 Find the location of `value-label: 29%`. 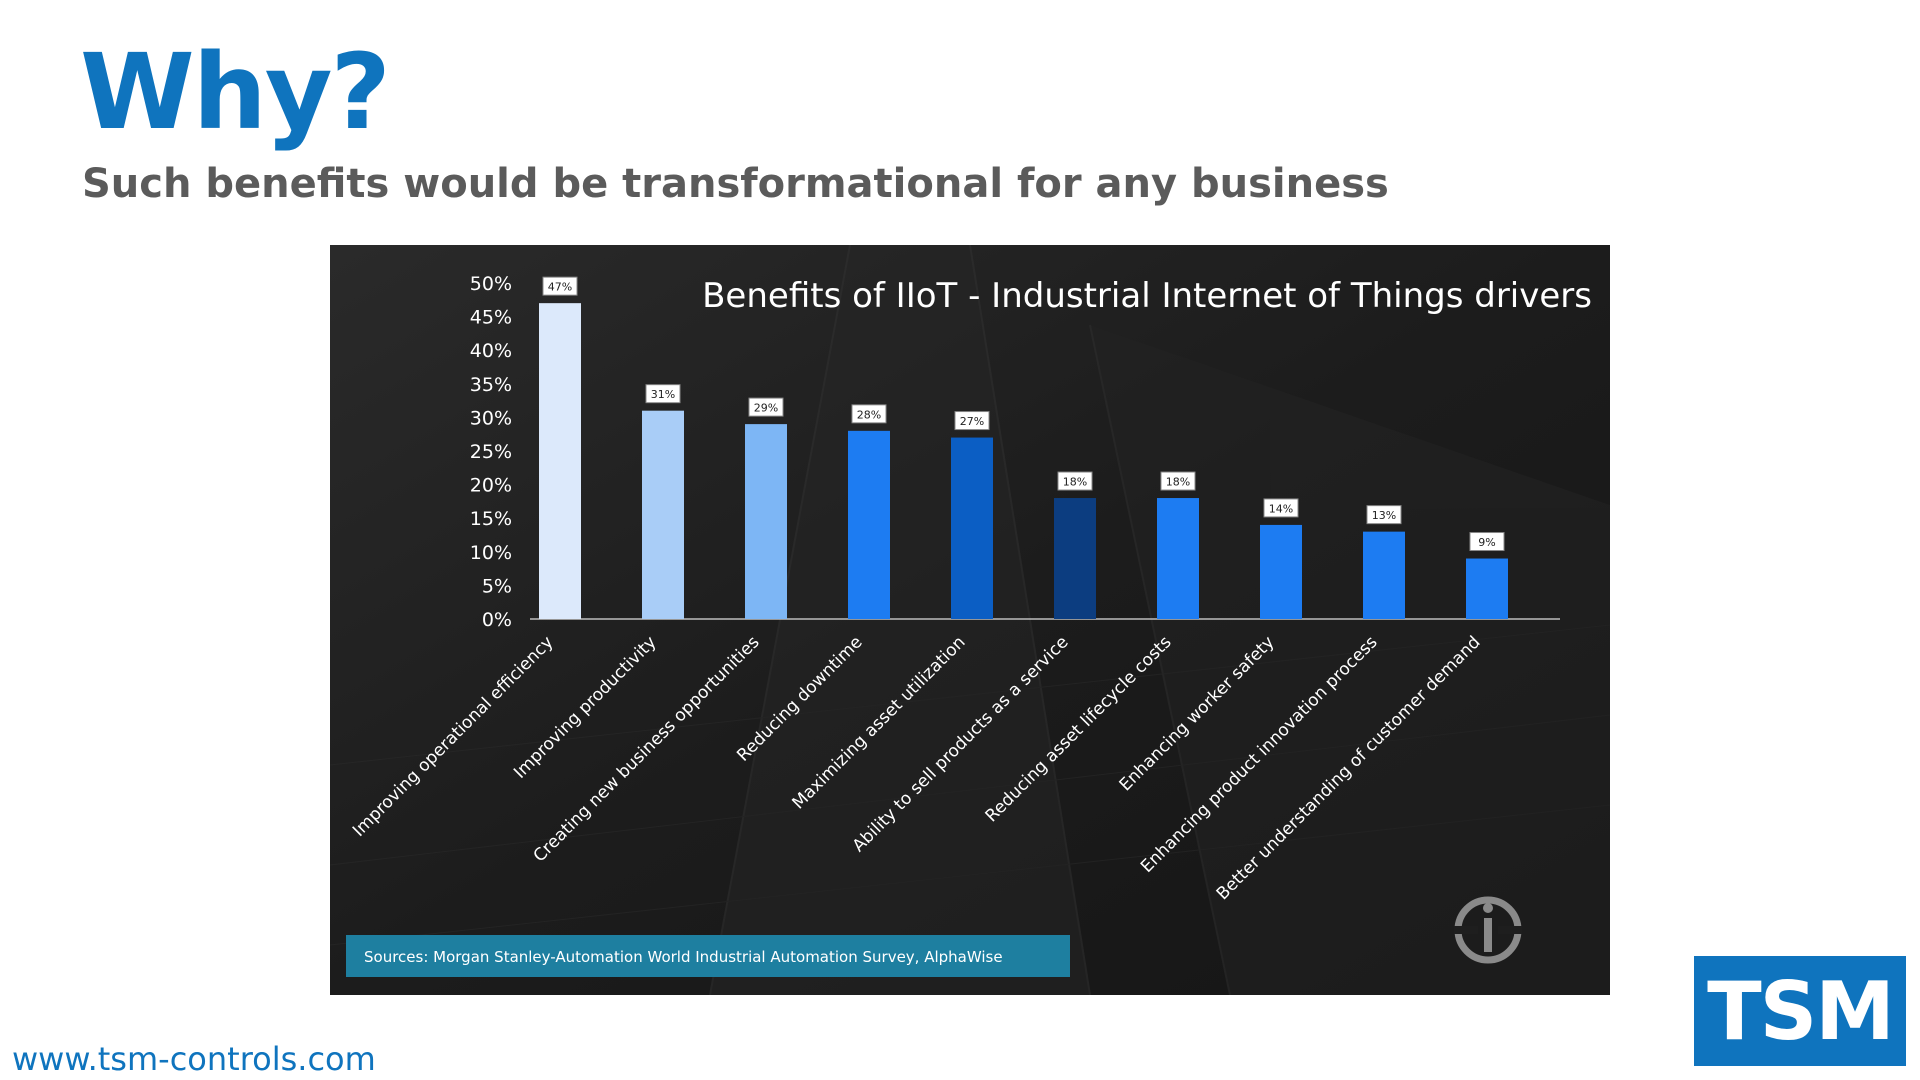

value-label: 29% is located at coordinates (766, 408).